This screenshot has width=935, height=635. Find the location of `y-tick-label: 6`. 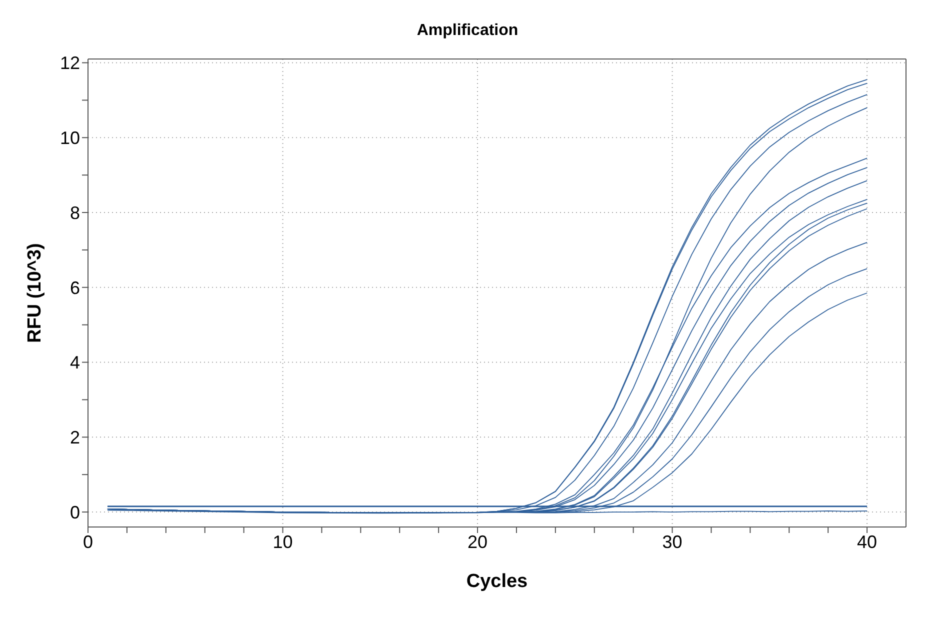

y-tick-label: 6 is located at coordinates (75, 288).